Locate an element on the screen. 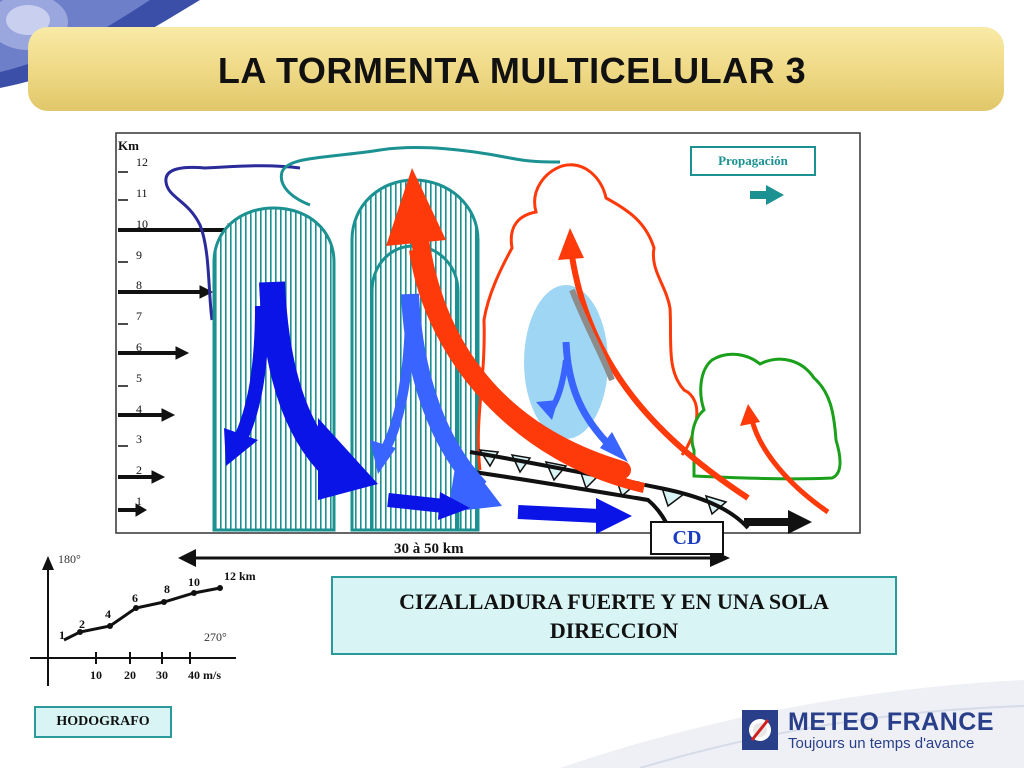 The width and height of the screenshot is (1024, 768). hodograph-height-label: 6 is located at coordinates (135, 598).